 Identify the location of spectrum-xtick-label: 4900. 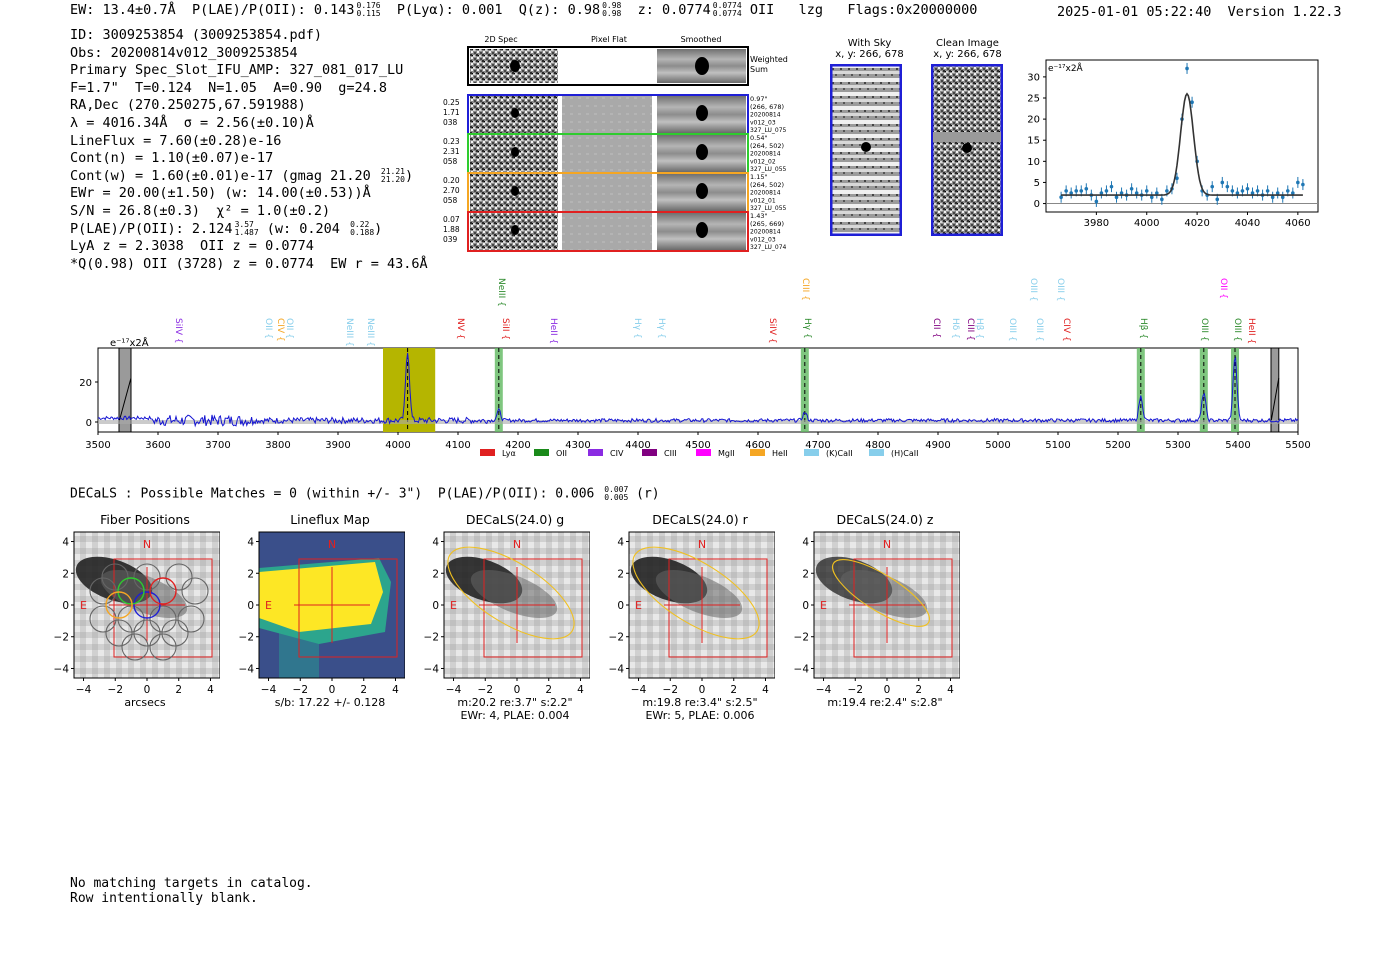
(937, 445).